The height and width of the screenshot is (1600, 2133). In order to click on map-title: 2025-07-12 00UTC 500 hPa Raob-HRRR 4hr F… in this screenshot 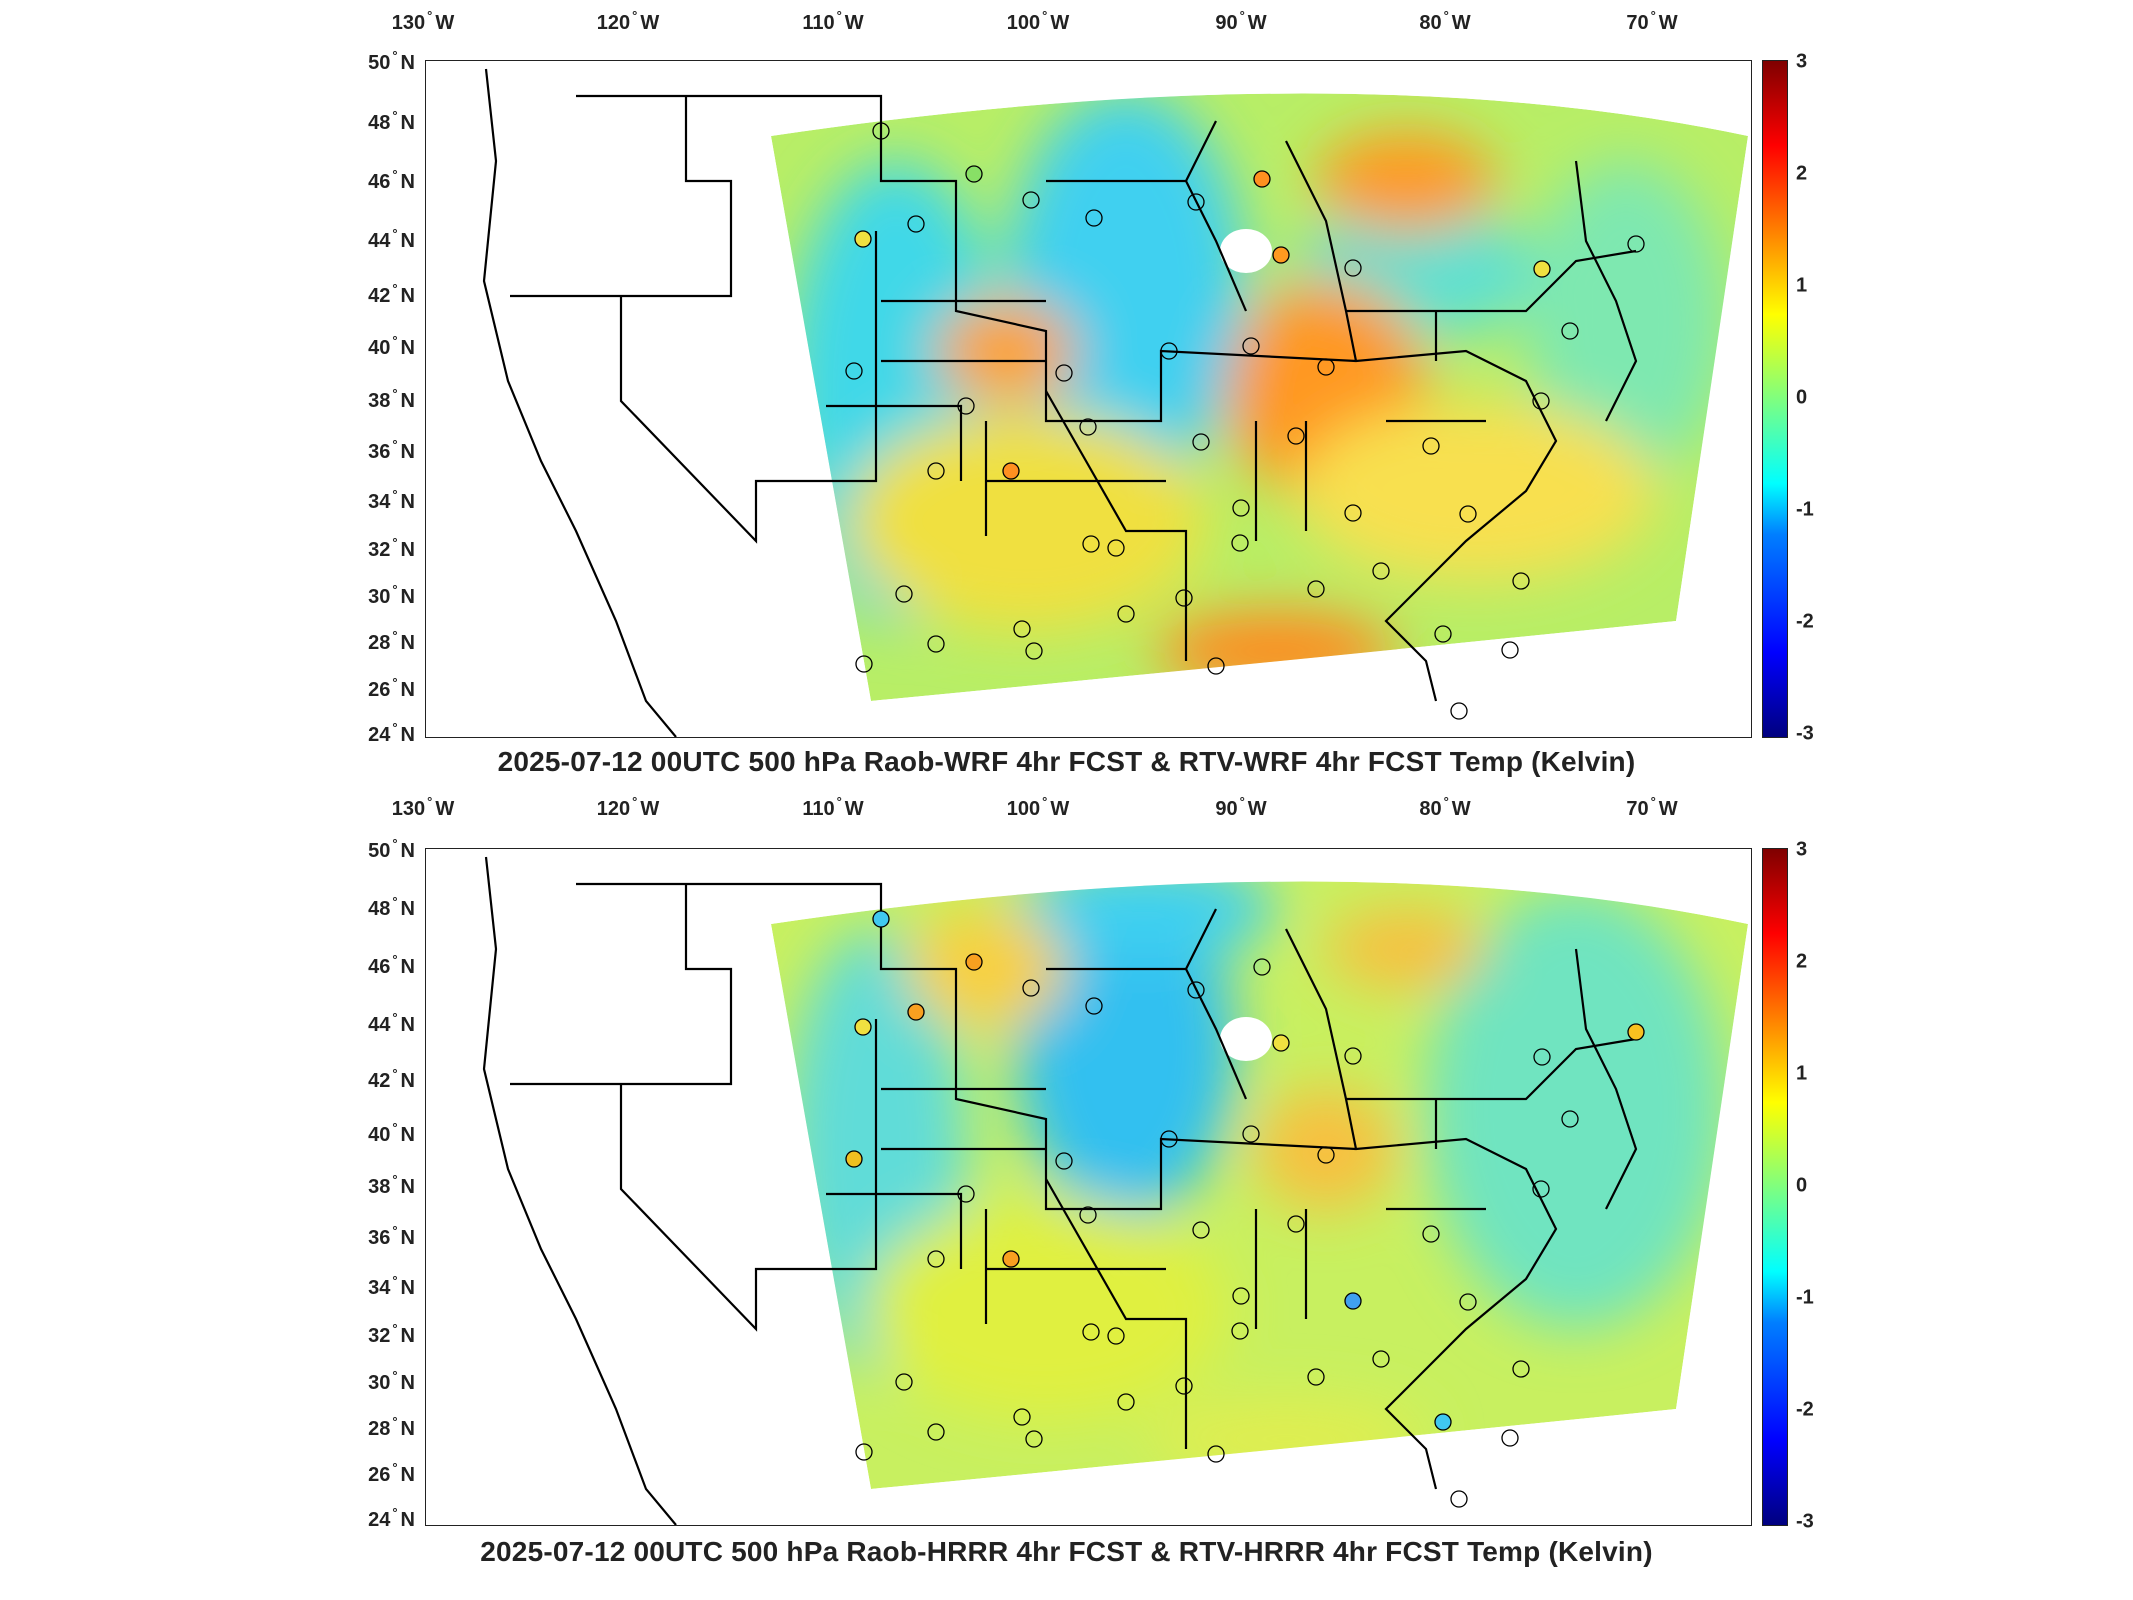, I will do `click(1066, 1551)`.